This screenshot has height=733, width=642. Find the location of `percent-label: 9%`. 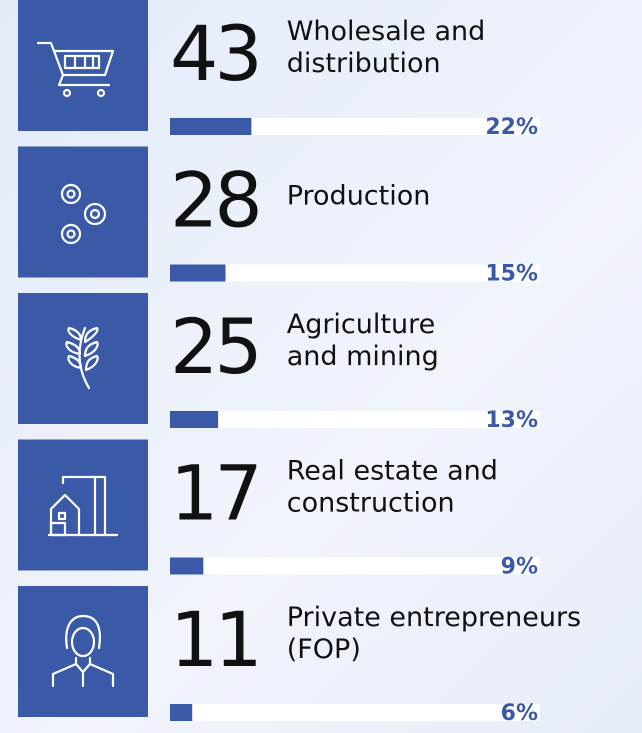

percent-label: 9% is located at coordinates (519, 567).